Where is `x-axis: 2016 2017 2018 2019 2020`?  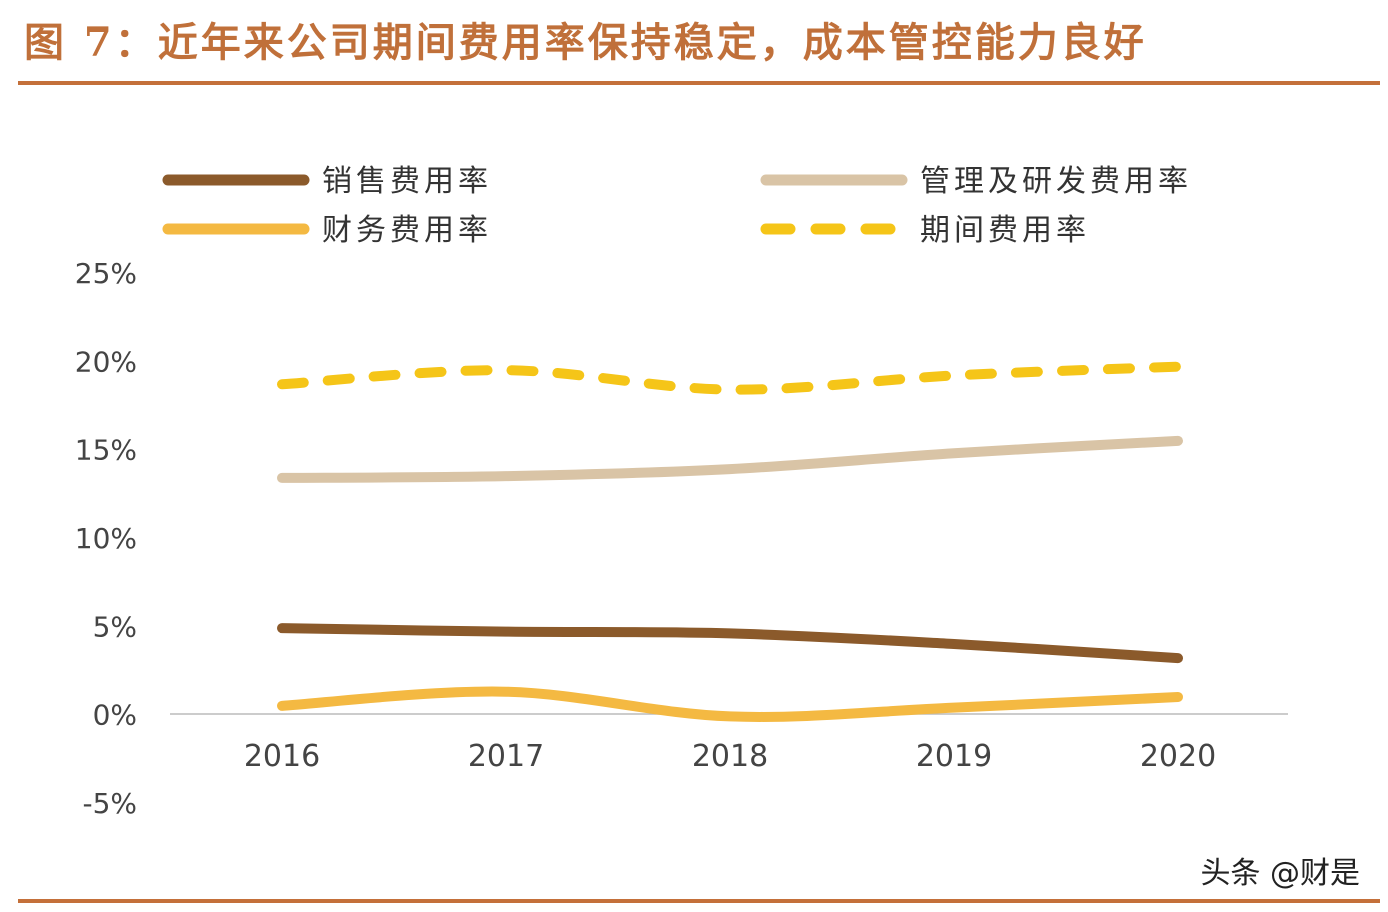
x-axis: 2016 2017 2018 2019 2020 is located at coordinates (730, 756).